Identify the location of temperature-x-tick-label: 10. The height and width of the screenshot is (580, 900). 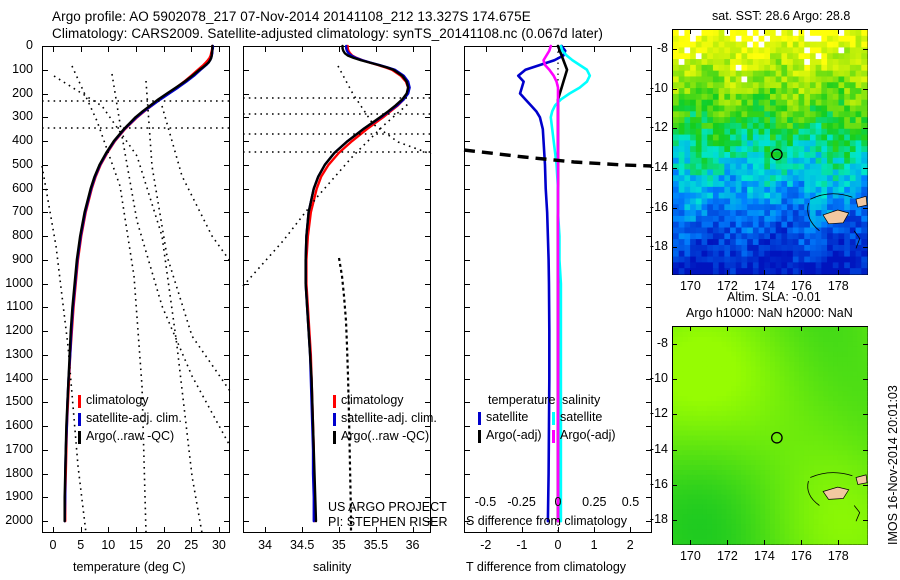
(108, 545).